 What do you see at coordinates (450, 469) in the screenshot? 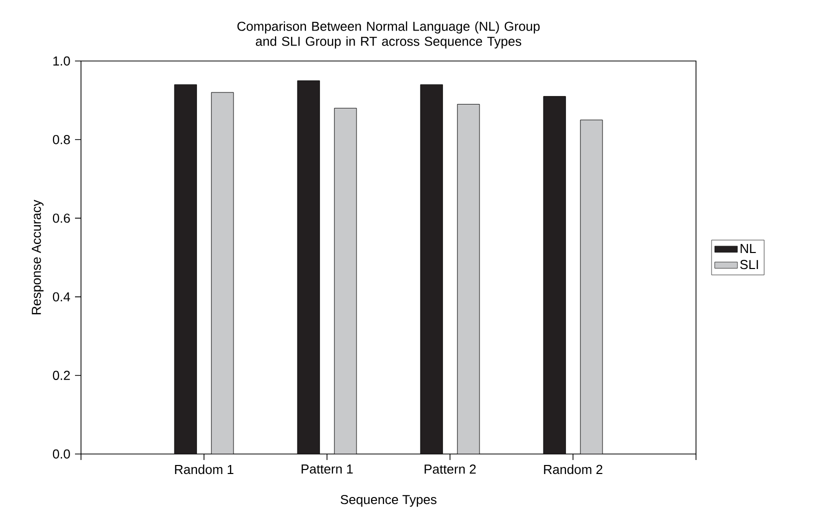
I see `x-tick-label: Pattern 2` at bounding box center [450, 469].